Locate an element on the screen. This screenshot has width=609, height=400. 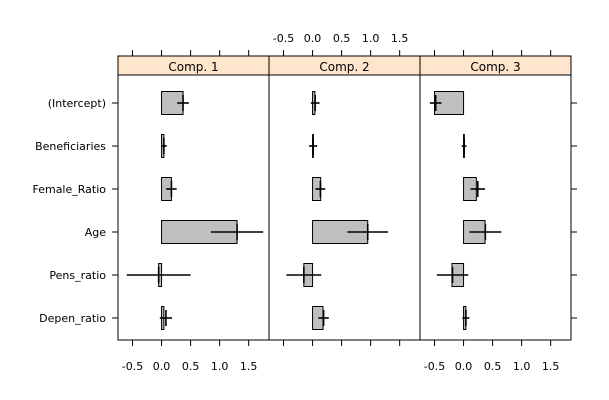
xtick-label-top-2-3: 1.0 is located at coordinates (371, 38).